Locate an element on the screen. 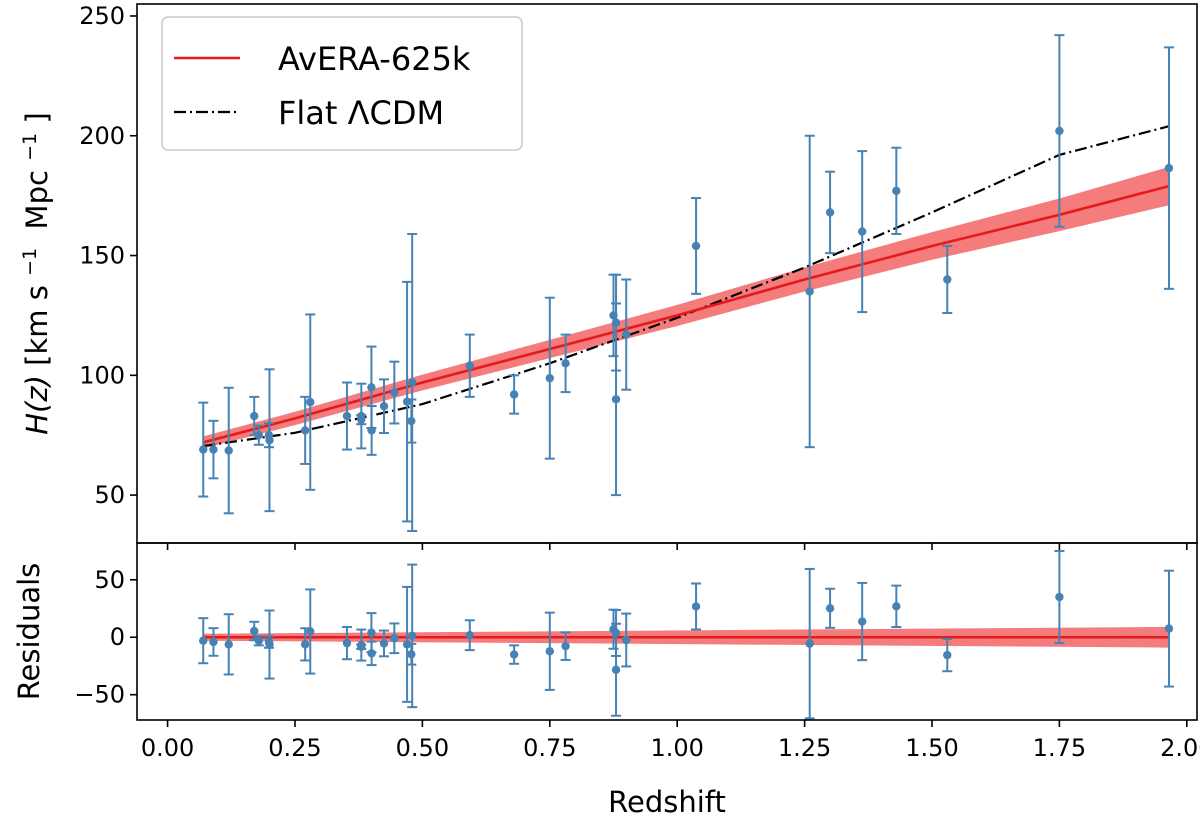 The width and height of the screenshot is (1200, 821). y-tick-label: 250 is located at coordinates (102, 16).